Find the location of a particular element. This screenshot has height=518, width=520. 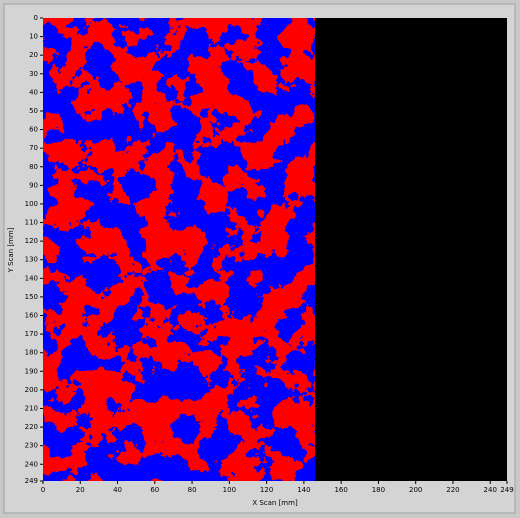

x-axis-label: X Scan [mm] is located at coordinates (275, 503).